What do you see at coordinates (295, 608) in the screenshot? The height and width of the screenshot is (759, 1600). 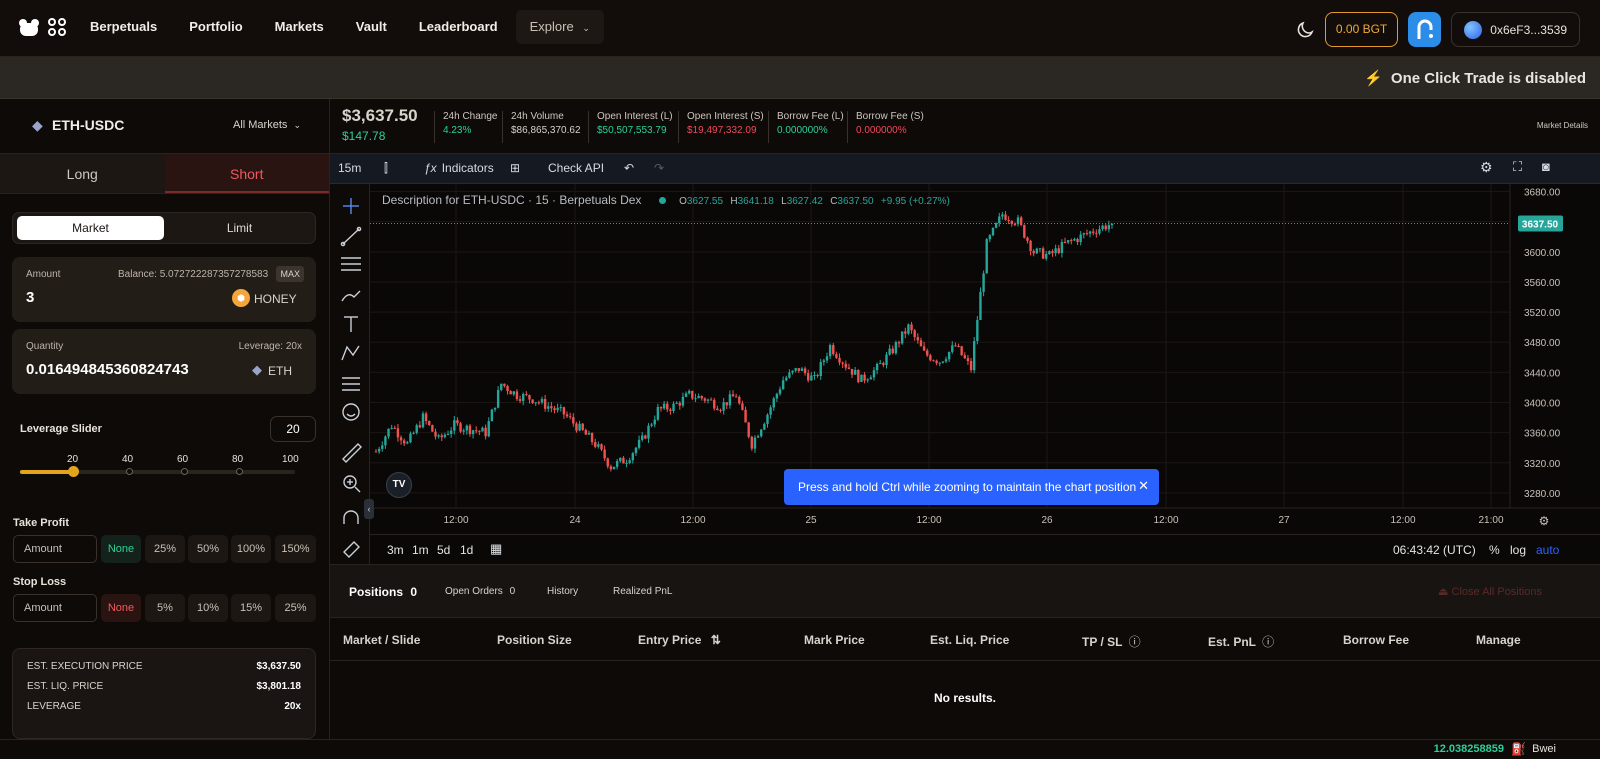 I see `sl-25: 25%` at bounding box center [295, 608].